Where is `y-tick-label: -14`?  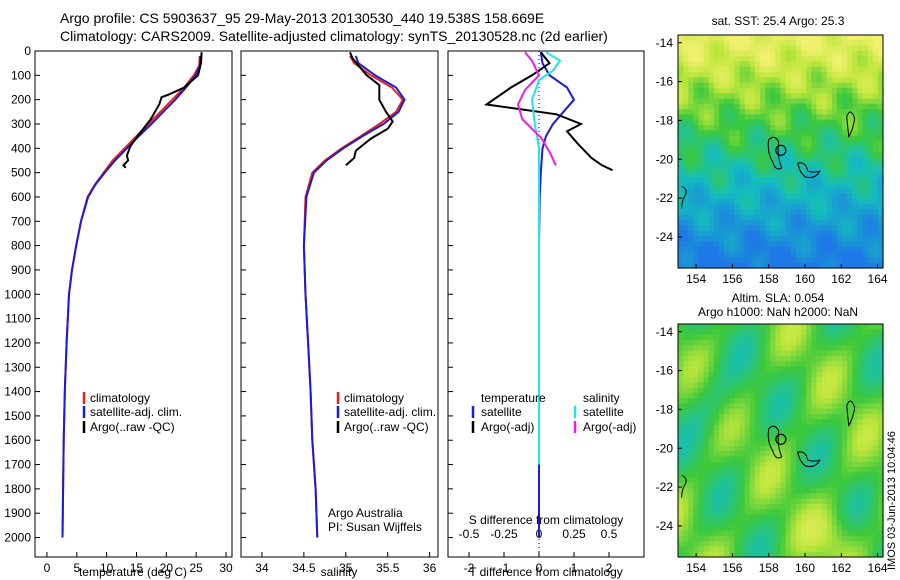
y-tick-label: -14 is located at coordinates (665, 43).